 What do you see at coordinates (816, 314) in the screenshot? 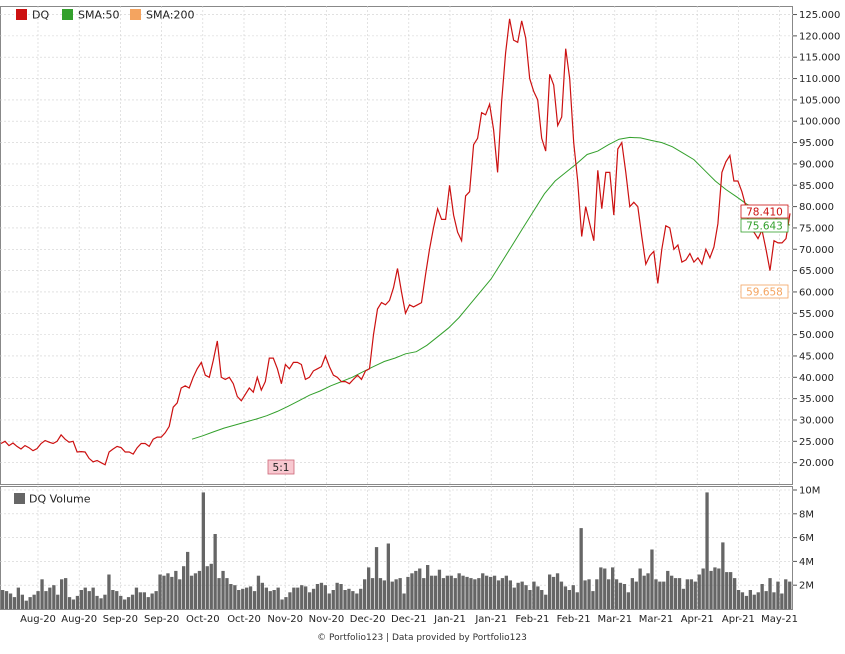
I see `price-tick-label: 55.000` at bounding box center [816, 314].